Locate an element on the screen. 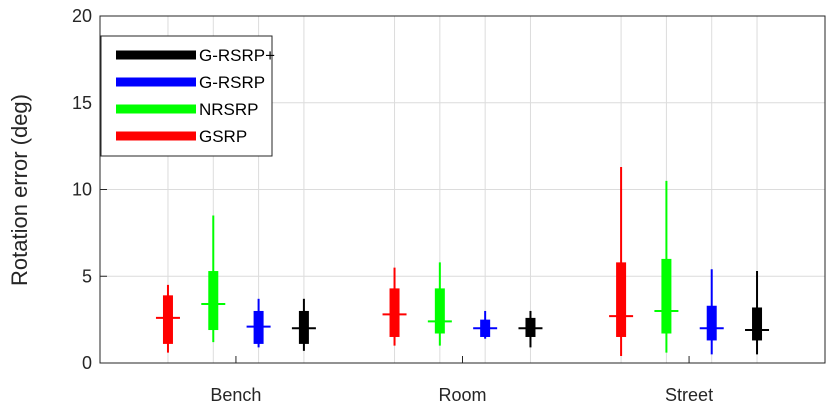 The height and width of the screenshot is (411, 830). legend-label: GSRP is located at coordinates (223, 136).